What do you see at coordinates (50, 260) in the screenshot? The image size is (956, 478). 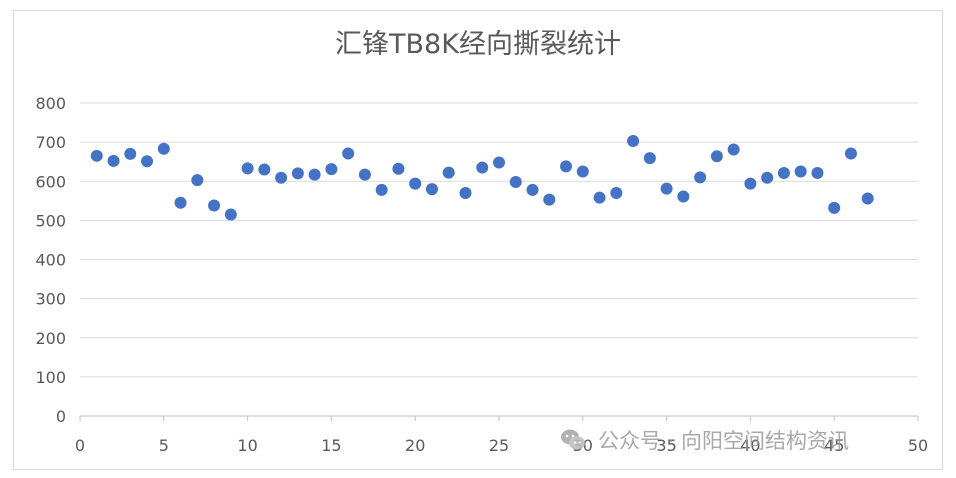 I see `y-tick-label: 400` at bounding box center [50, 260].